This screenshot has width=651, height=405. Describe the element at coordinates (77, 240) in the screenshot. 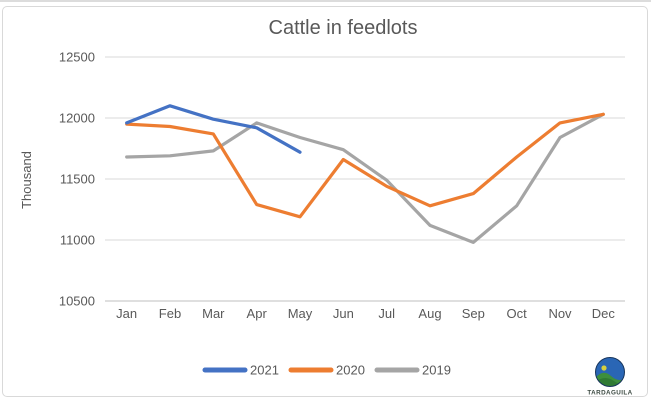

I see `y-tick-label: 11000` at that location.